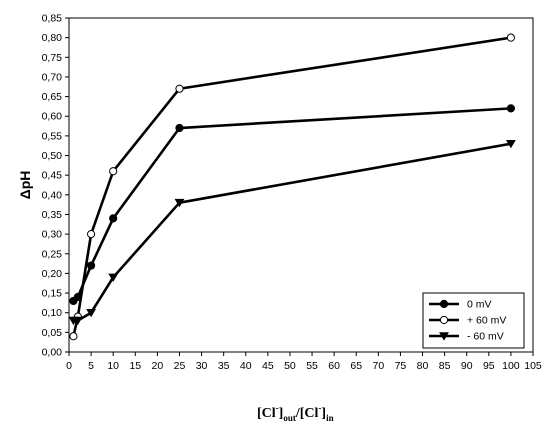 This screenshot has width=552, height=431. What do you see at coordinates (202, 366) in the screenshot?
I see `x-tick-label: 30` at bounding box center [202, 366].